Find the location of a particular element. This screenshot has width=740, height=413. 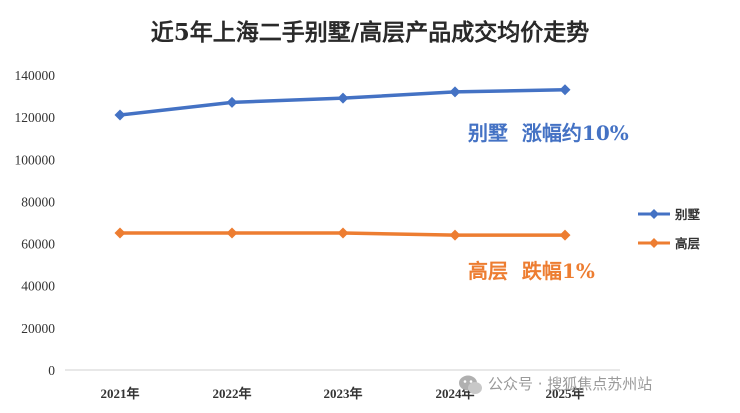

legend-label: 别墅 is located at coordinates (687, 214).